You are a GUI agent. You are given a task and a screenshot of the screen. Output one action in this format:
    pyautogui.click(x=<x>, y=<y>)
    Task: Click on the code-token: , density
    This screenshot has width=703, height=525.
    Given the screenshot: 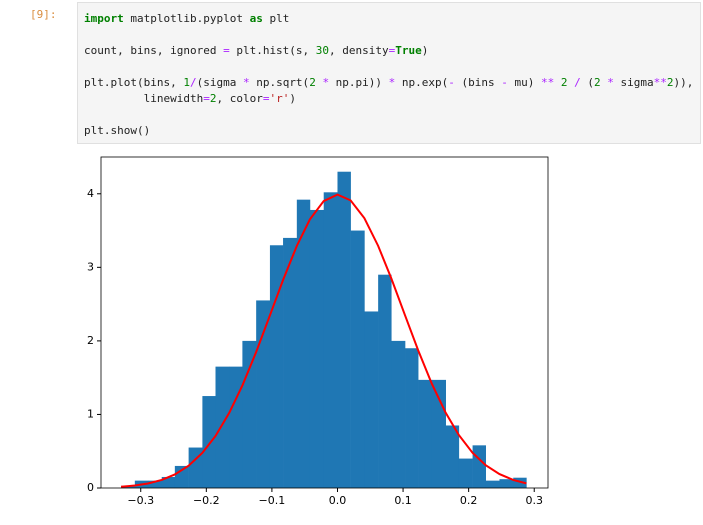 What is the action you would take?
    pyautogui.click(x=359, y=50)
    